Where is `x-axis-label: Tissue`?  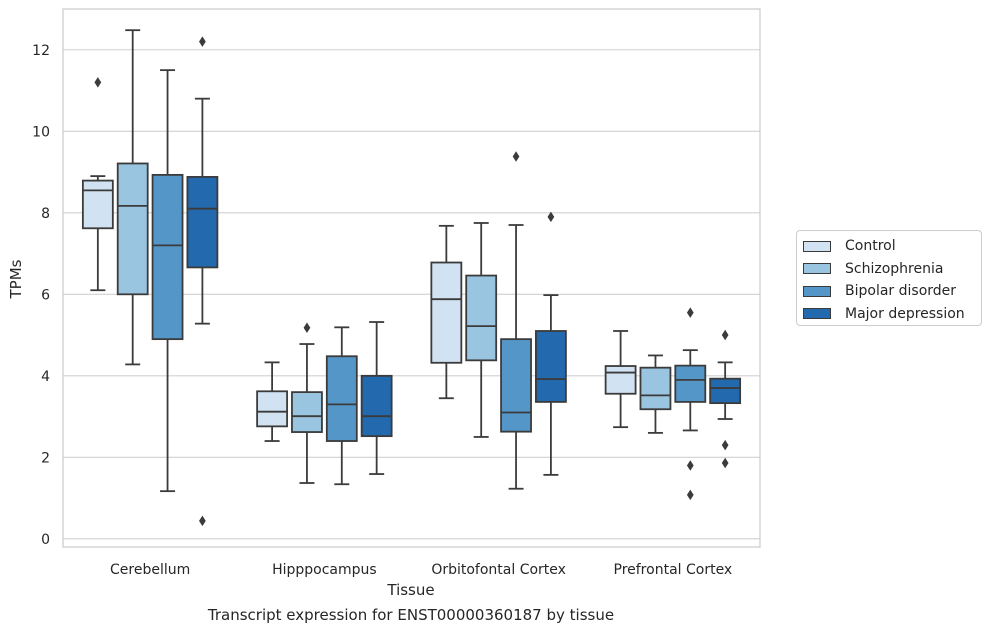 x-axis-label: Tissue is located at coordinates (410, 590).